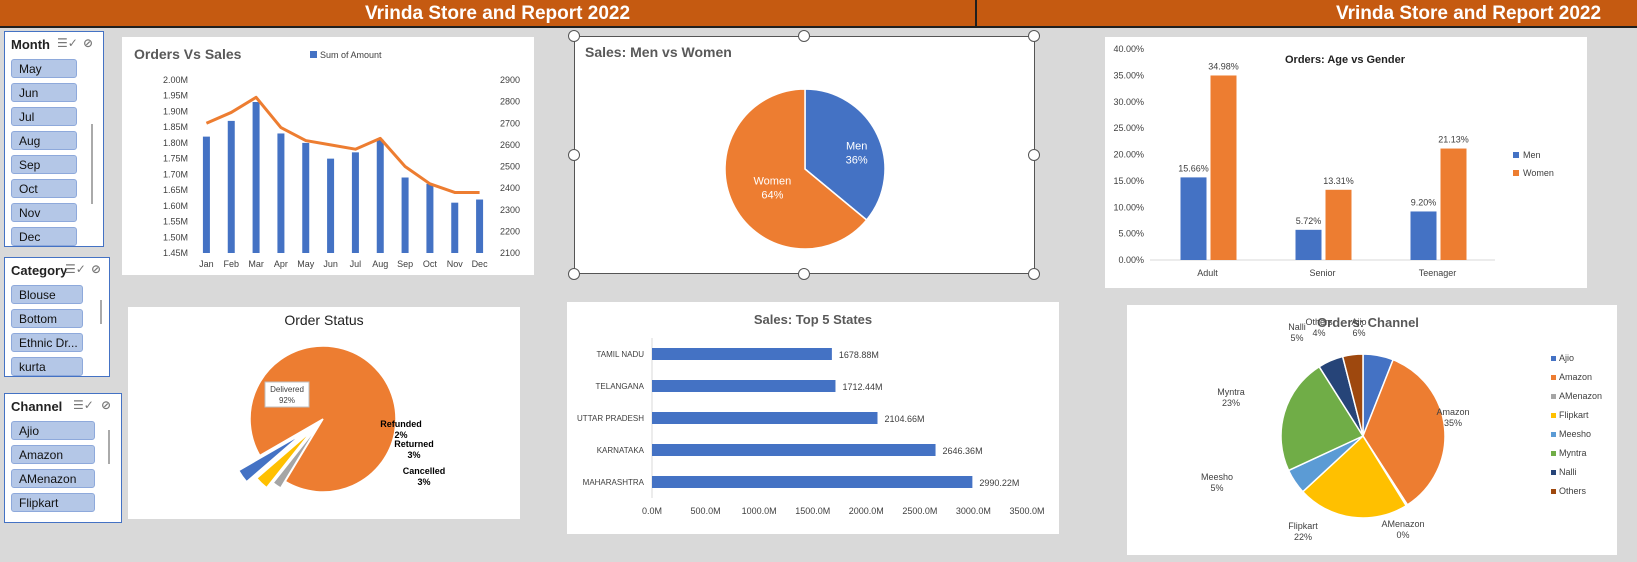  I want to click on category-slicer-title: Category, so click(39, 270).